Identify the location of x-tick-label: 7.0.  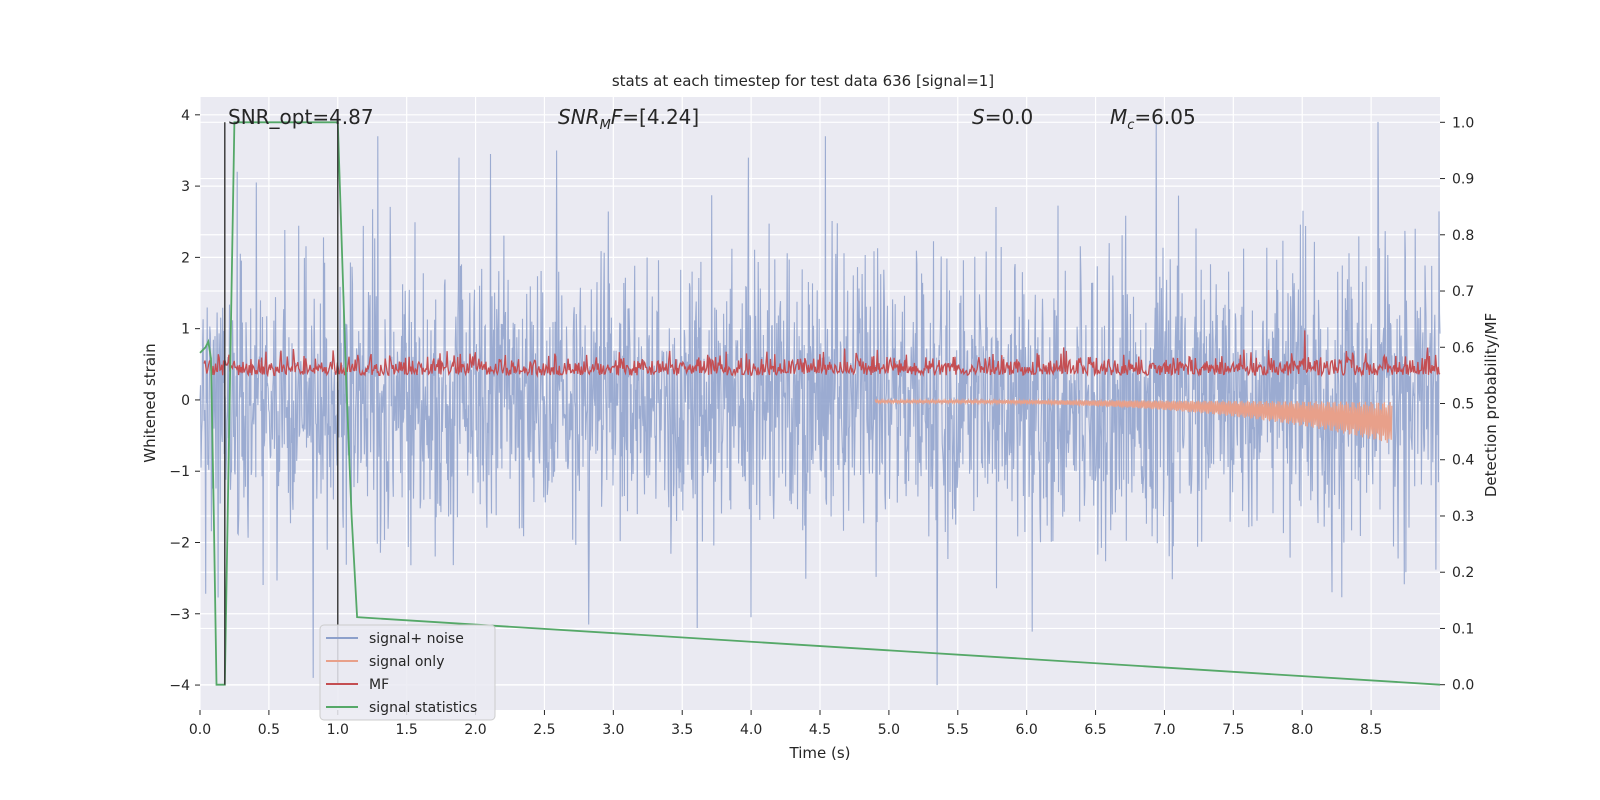
(1164, 730).